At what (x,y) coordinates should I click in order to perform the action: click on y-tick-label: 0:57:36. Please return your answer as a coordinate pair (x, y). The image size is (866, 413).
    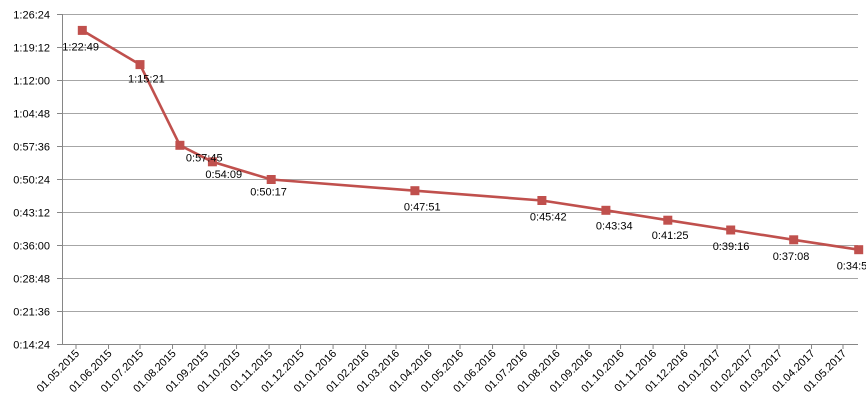
    Looking at the image, I should click on (31, 148).